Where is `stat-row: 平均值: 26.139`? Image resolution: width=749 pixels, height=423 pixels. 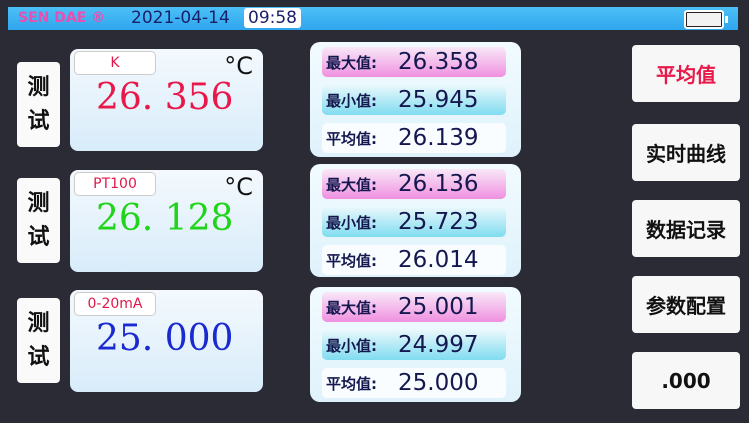 stat-row: 平均值: 26.139 is located at coordinates (414, 138).